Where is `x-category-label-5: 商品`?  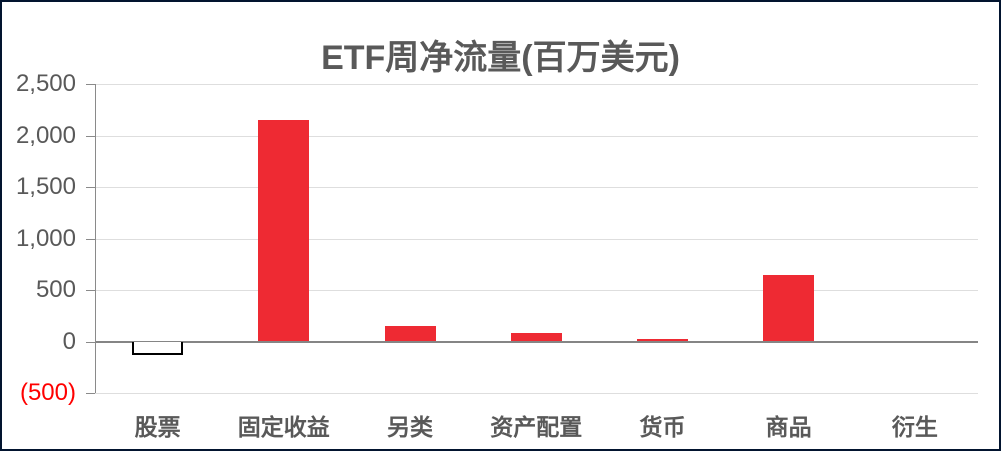 x-category-label-5: 商品 is located at coordinates (788, 427).